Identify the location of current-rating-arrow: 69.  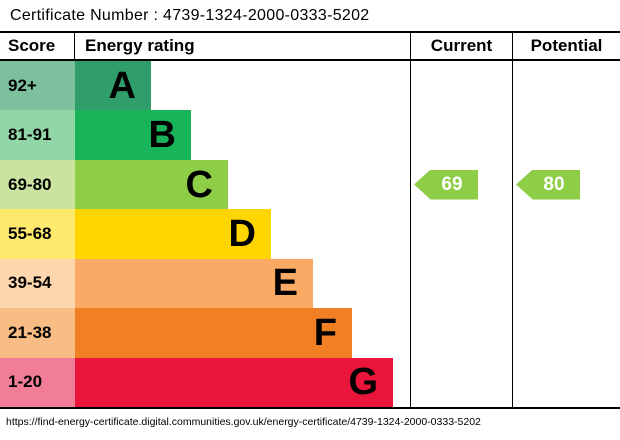
(446, 184).